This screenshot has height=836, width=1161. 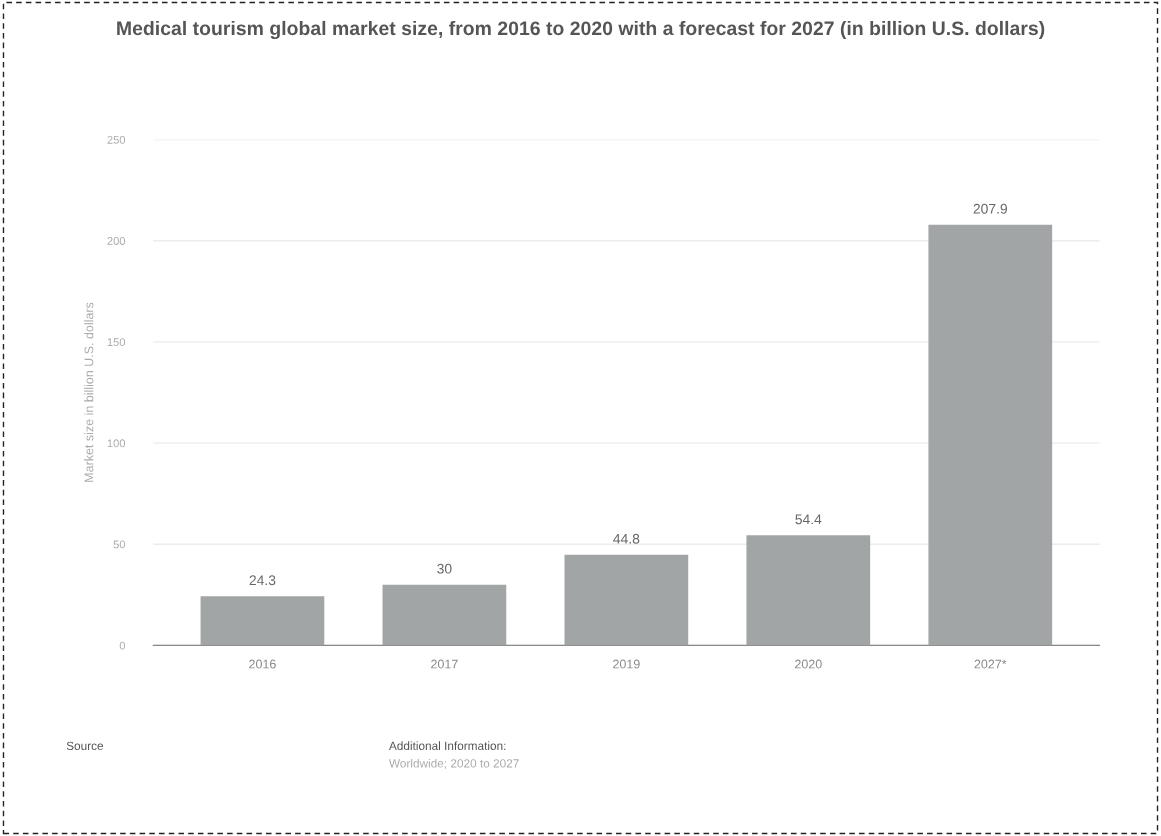 I want to click on y-tick-label: 100, so click(x=116, y=443).